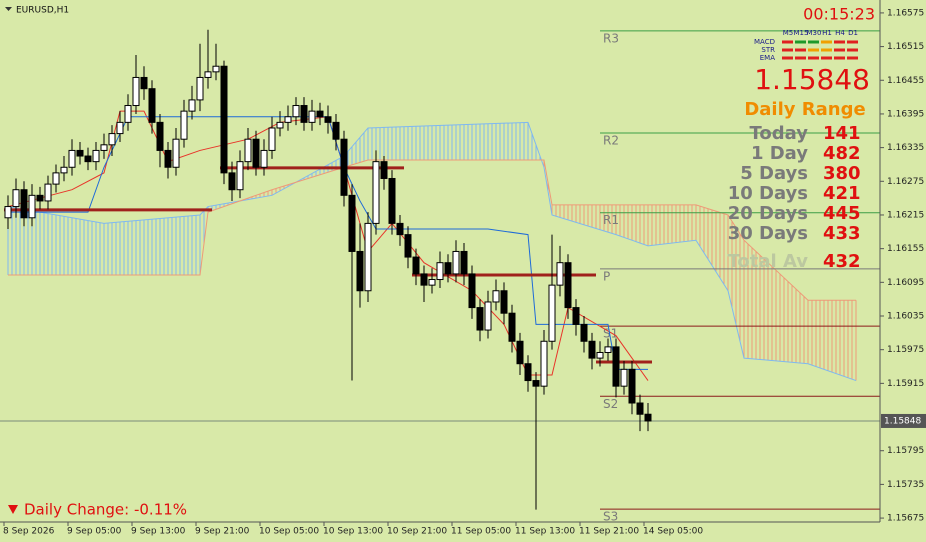 The image size is (926, 542). I want to click on range-value: 380, so click(842, 173).